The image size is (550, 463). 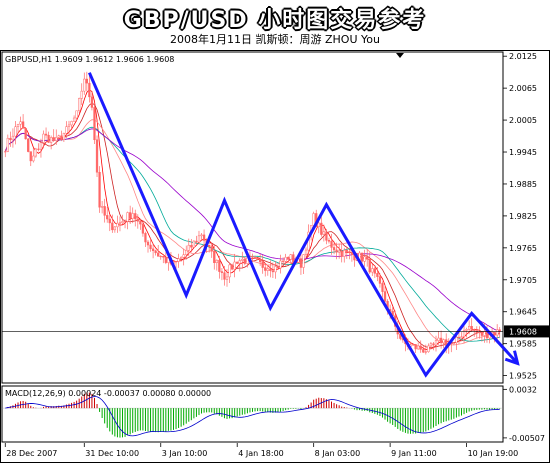 I want to click on price-tick-label: 2.0065, so click(x=523, y=88).